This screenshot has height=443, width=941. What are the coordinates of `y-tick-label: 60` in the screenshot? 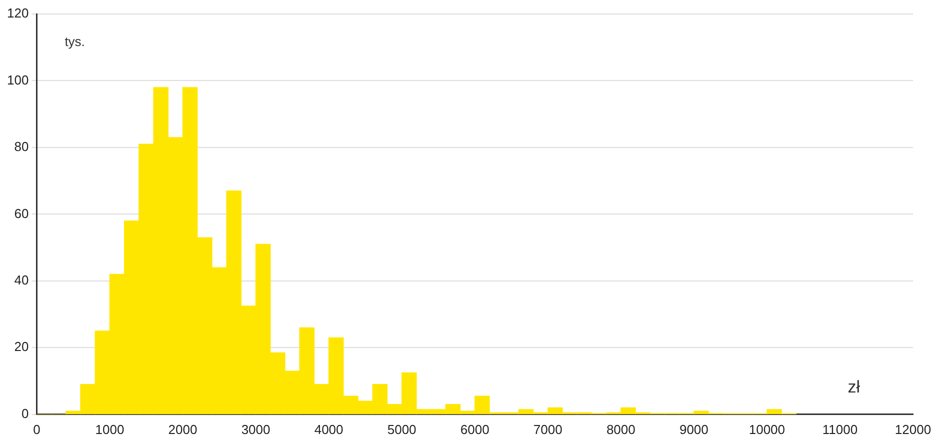 It's located at (21, 213).